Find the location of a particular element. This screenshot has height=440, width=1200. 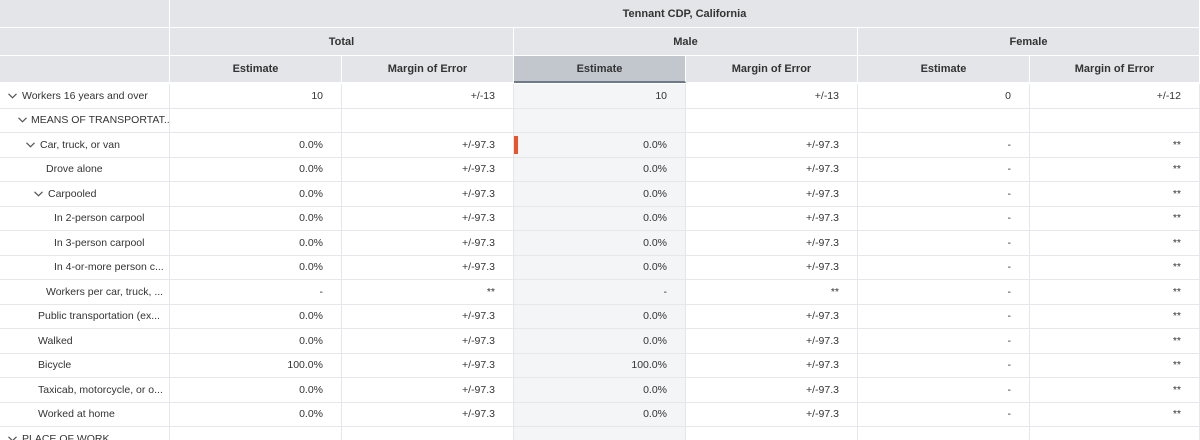

row-label-cell: Workers 16 years and over is located at coordinates (85, 96).